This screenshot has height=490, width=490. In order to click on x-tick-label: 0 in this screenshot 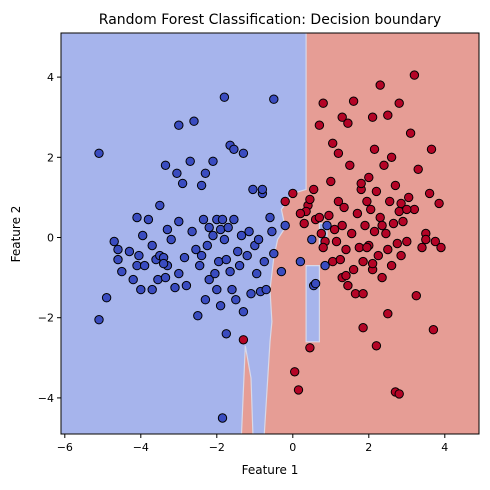, I will do `click(292, 447)`.